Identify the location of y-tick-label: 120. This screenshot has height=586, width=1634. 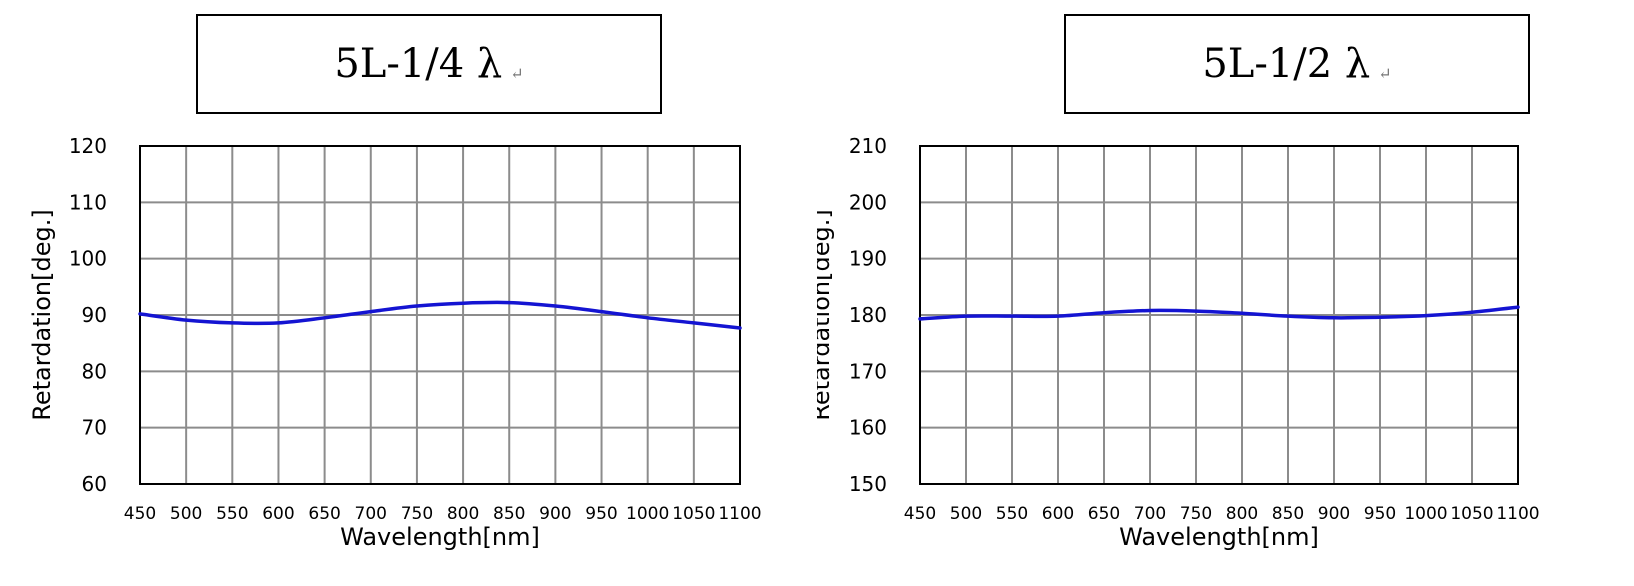
(88, 146).